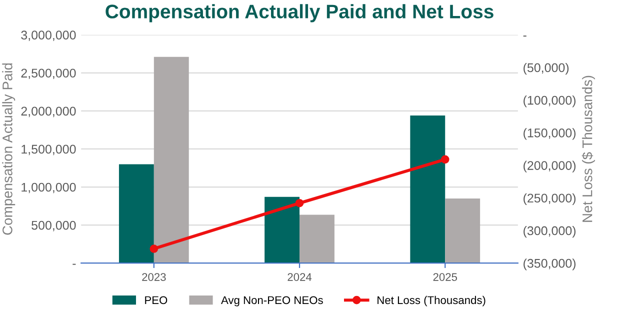 This screenshot has height=317, width=624. I want to click on y-tick-label: 1,500,000, so click(49, 150).